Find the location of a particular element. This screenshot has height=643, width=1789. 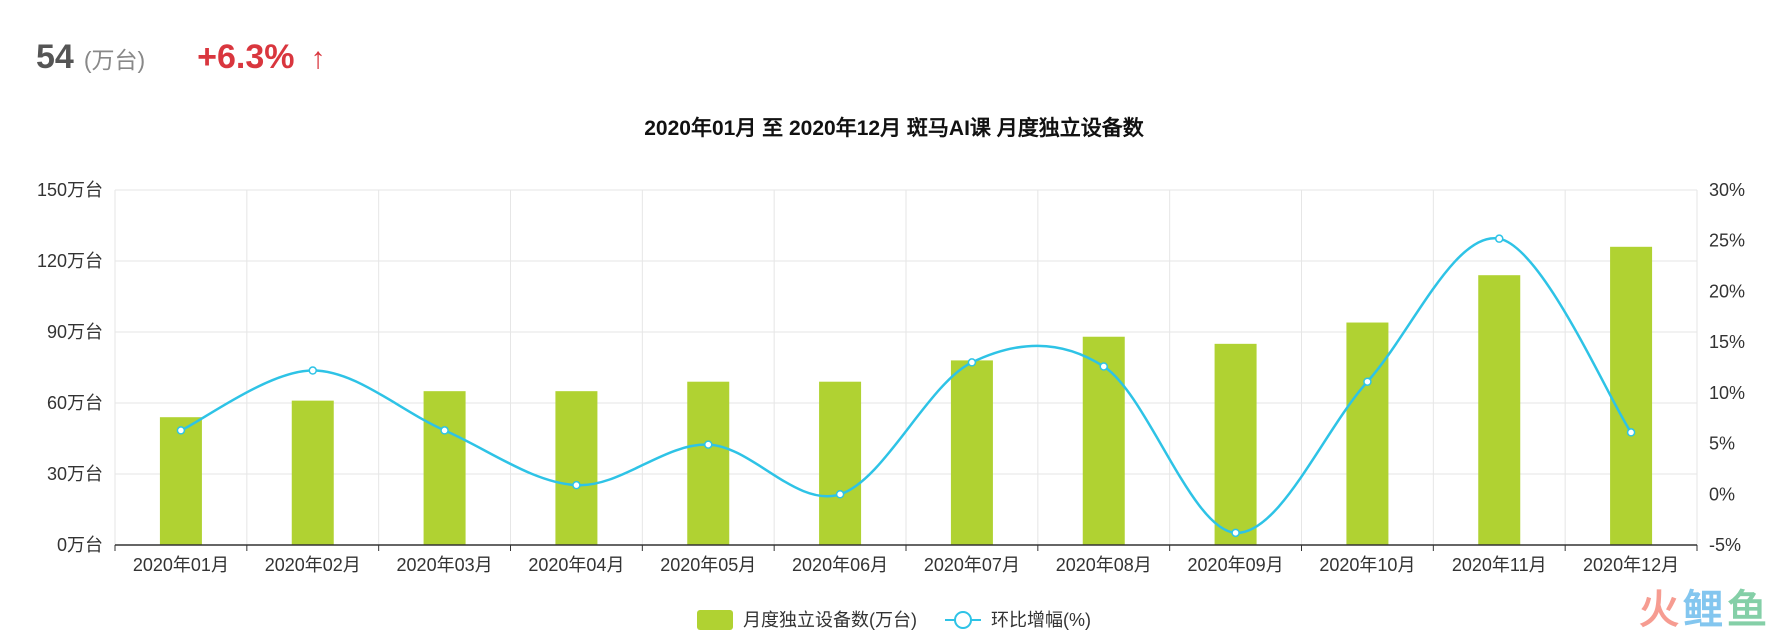

x-axis-tick-label: 2020年08月 is located at coordinates (1104, 565).